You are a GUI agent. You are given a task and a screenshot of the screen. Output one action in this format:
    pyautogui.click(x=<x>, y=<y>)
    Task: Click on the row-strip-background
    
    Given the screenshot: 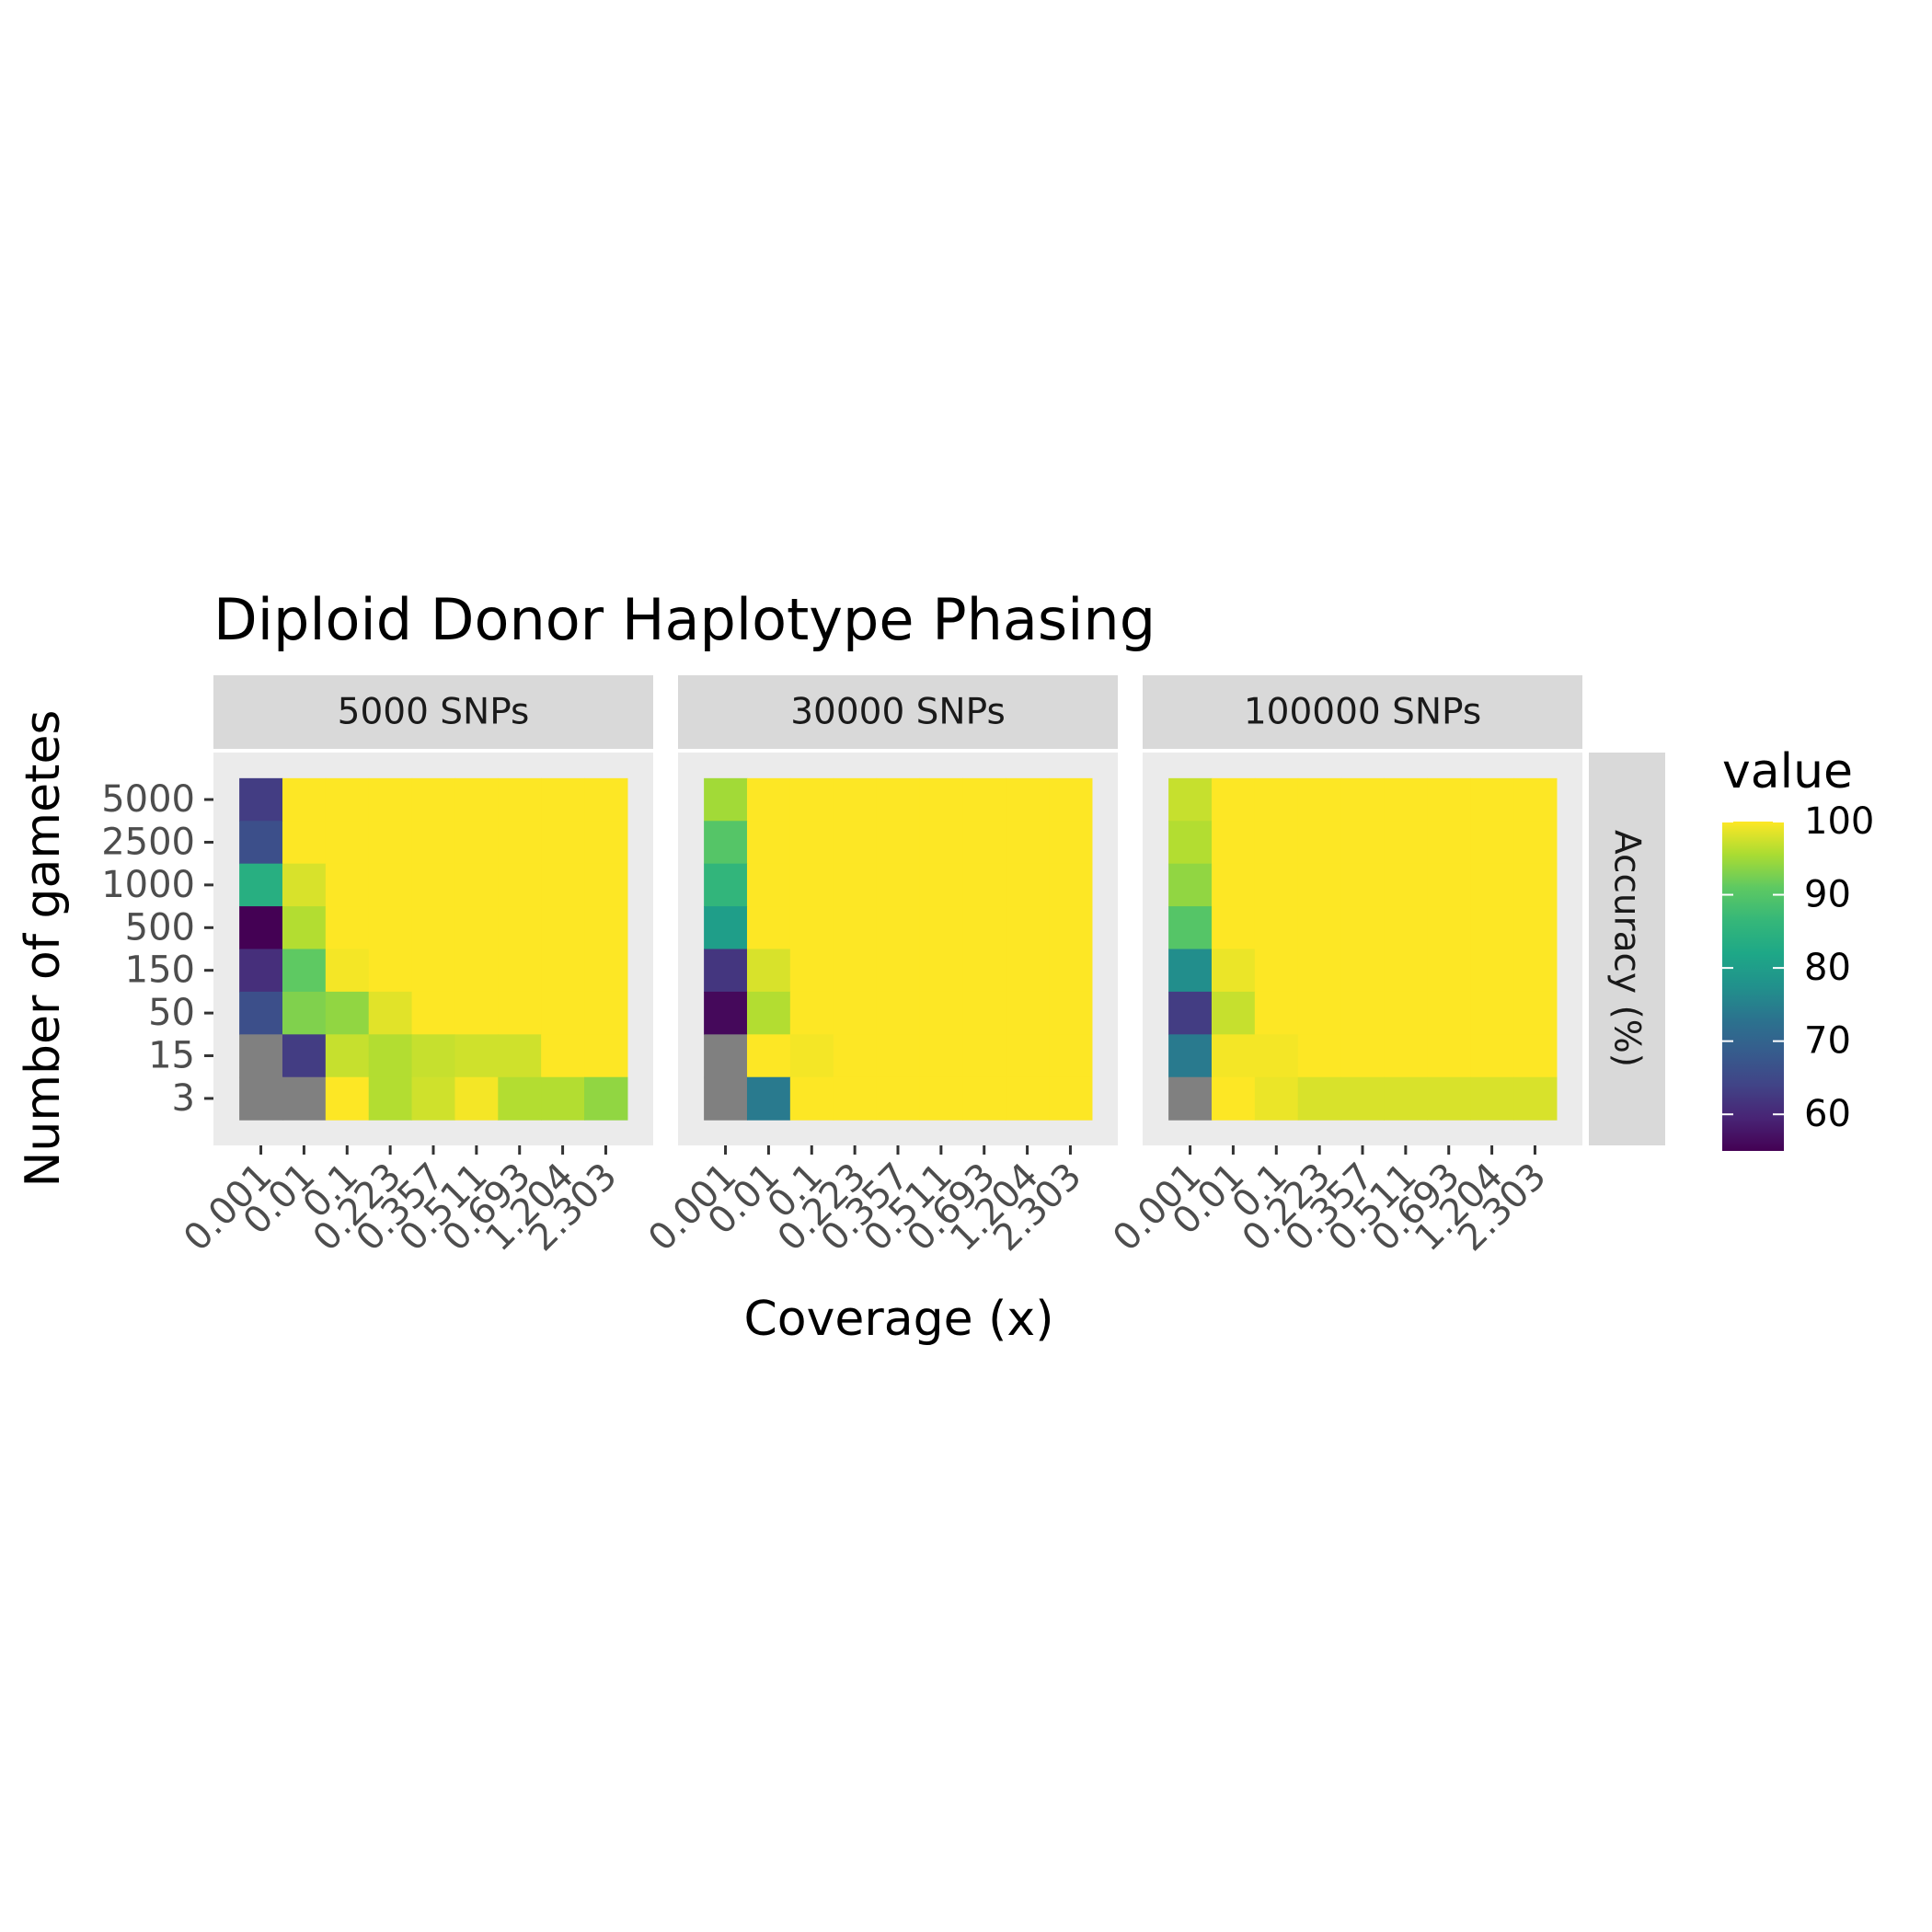 What is the action you would take?
    pyautogui.click(x=1627, y=949)
    